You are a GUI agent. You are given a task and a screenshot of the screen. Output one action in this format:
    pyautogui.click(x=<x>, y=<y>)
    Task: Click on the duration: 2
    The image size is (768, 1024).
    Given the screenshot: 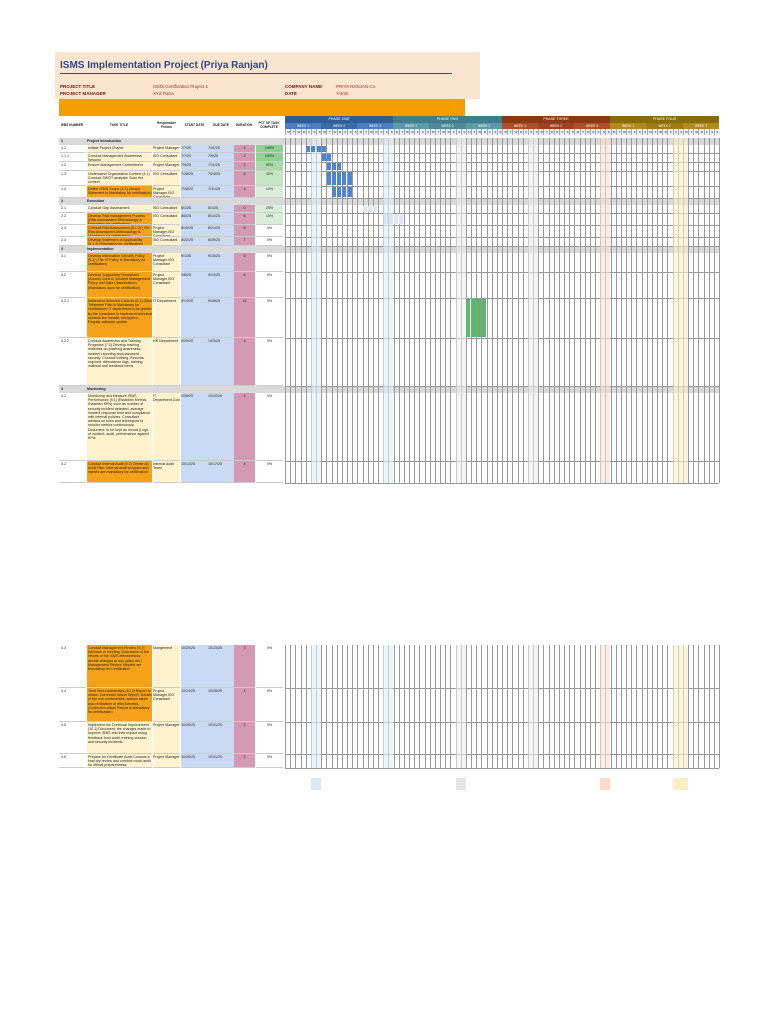 What is the action you would take?
    pyautogui.click(x=244, y=761)
    